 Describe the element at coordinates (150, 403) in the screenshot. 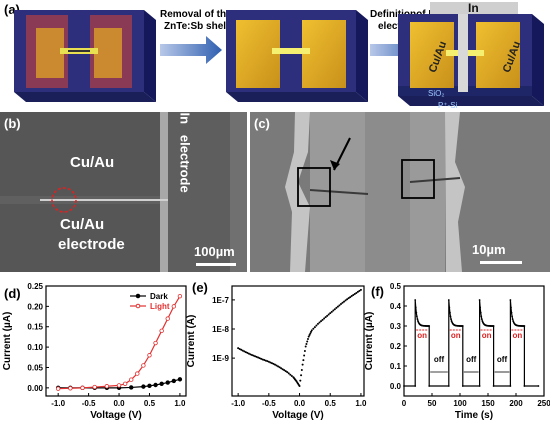

I see `x-tick-label: 0.5` at that location.